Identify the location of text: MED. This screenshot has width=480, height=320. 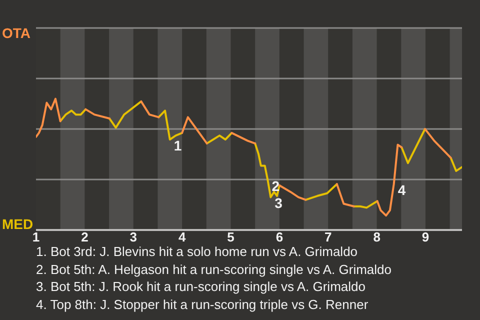
(18, 224).